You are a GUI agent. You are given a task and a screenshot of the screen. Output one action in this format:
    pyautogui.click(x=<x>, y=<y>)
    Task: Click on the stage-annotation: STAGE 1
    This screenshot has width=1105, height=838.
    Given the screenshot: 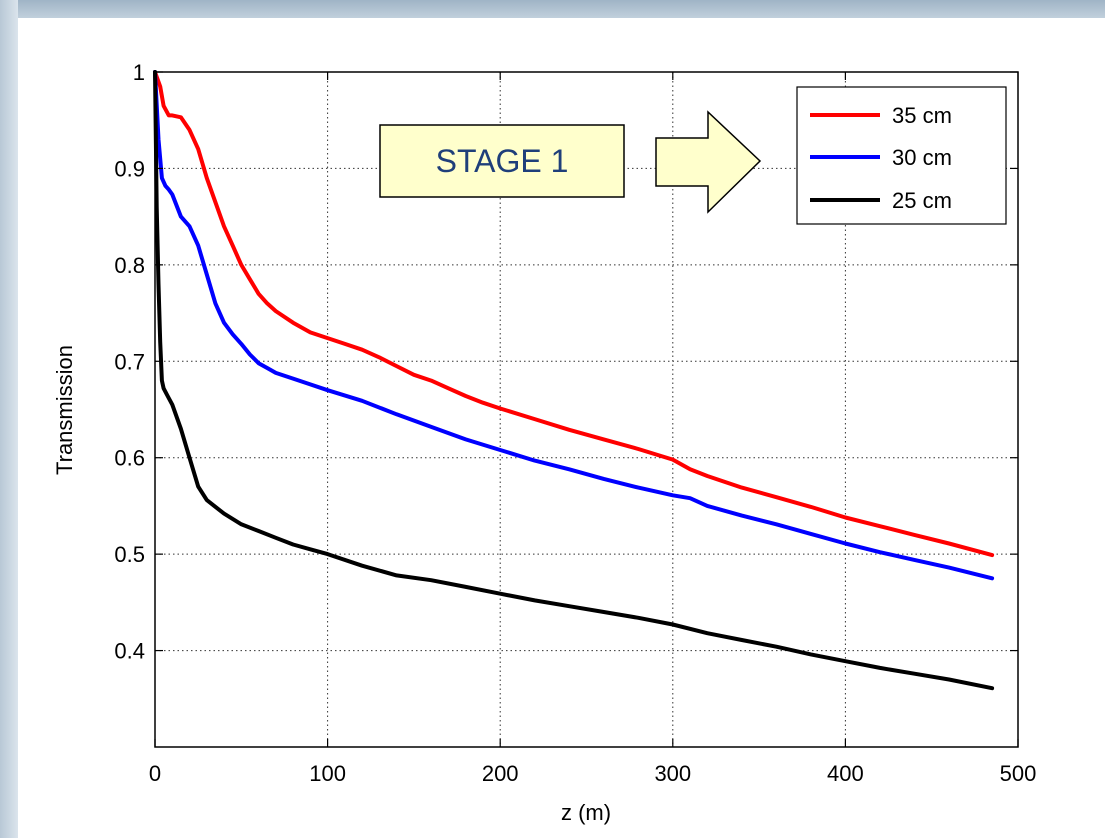 What is the action you would take?
    pyautogui.click(x=570, y=162)
    